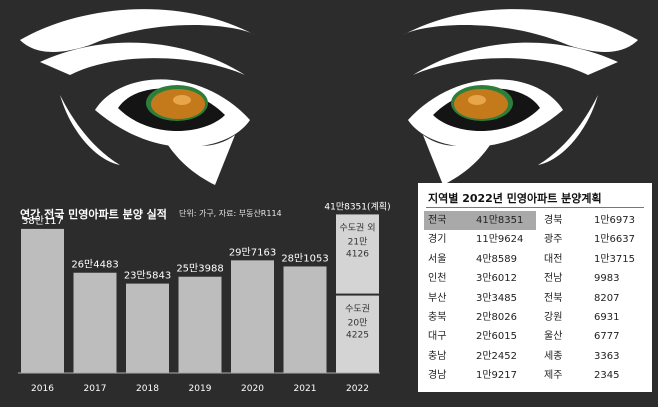 The width and height of the screenshot is (658, 407). What do you see at coordinates (304, 258) in the screenshot?
I see `bar-label-2021: 28만1053` at bounding box center [304, 258].